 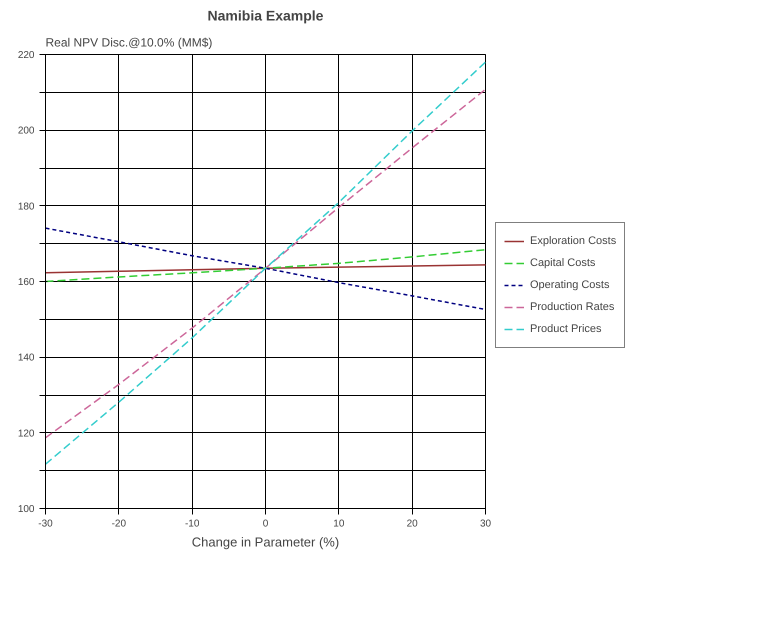 What do you see at coordinates (26, 206) in the screenshot?
I see `y-tick-label: 180` at bounding box center [26, 206].